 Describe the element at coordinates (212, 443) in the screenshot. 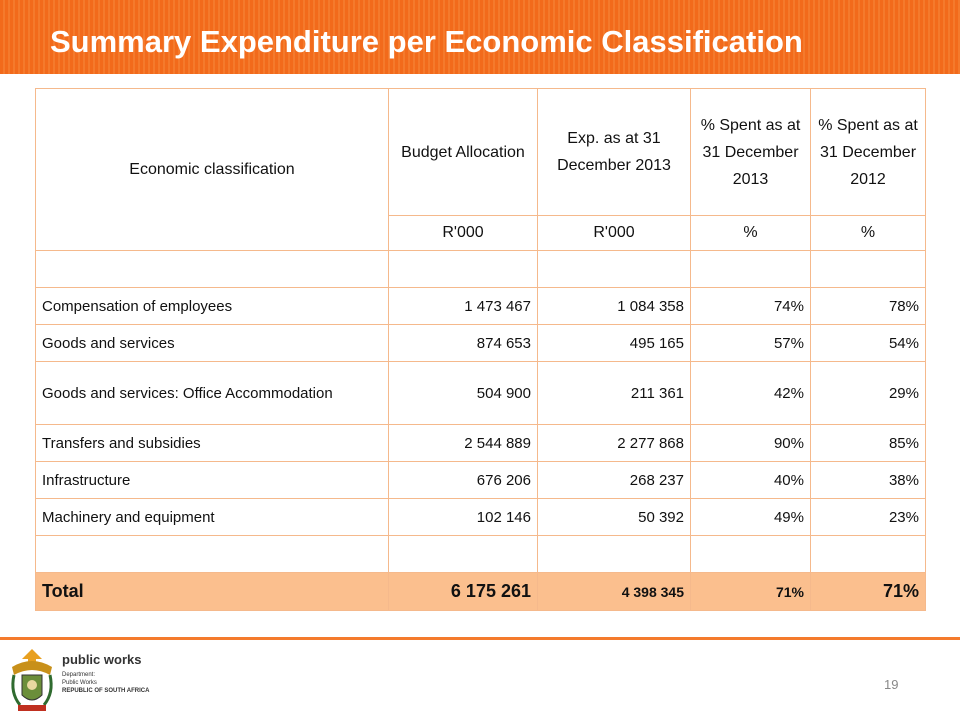

I see `row-label: Transfers and subsidies` at that location.